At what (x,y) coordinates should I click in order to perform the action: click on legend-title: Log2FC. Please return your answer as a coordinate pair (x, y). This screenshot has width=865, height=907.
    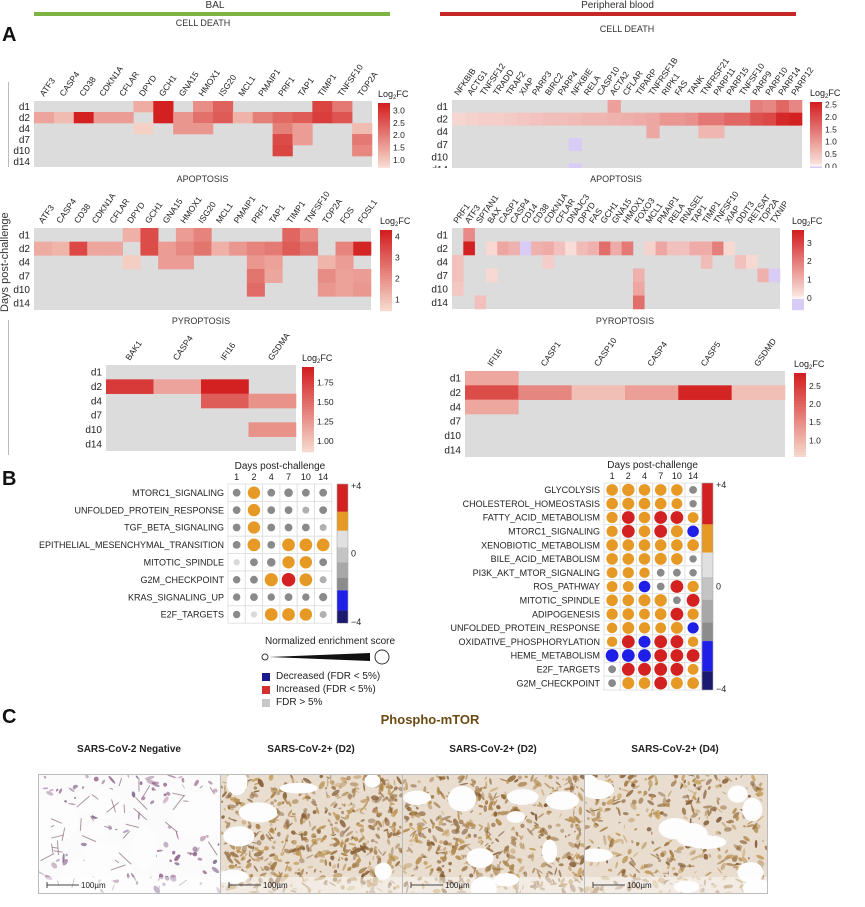
    Looking at the image, I should click on (393, 95).